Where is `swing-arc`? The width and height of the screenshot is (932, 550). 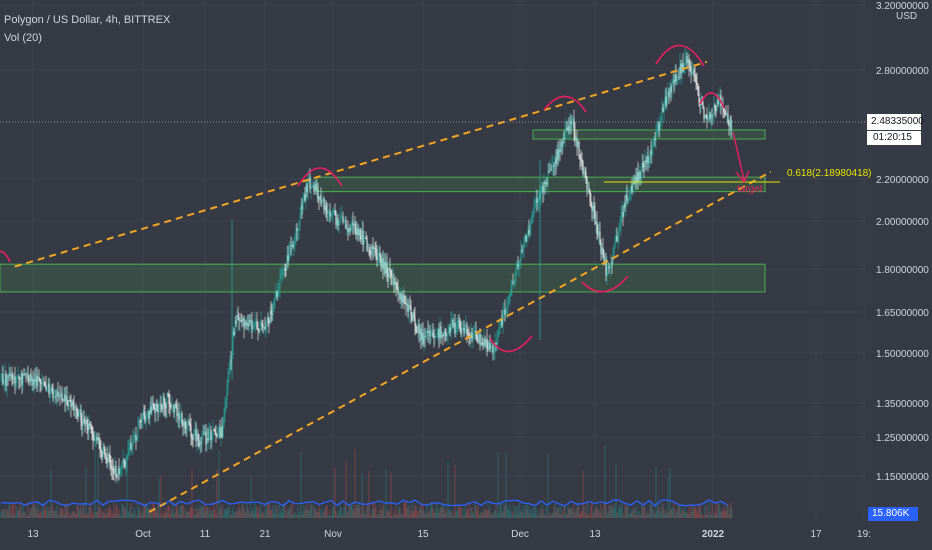
swing-arc is located at coordinates (680, 55).